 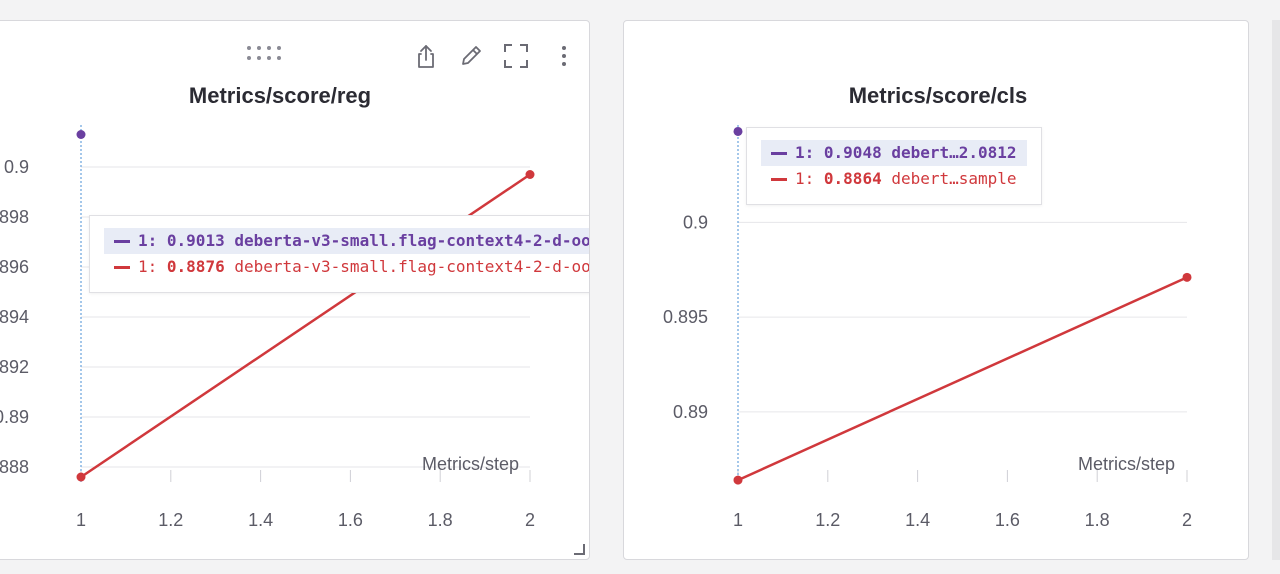 What do you see at coordinates (949, 152) in the screenshot?
I see `legend-run-name: debert…2.0812` at bounding box center [949, 152].